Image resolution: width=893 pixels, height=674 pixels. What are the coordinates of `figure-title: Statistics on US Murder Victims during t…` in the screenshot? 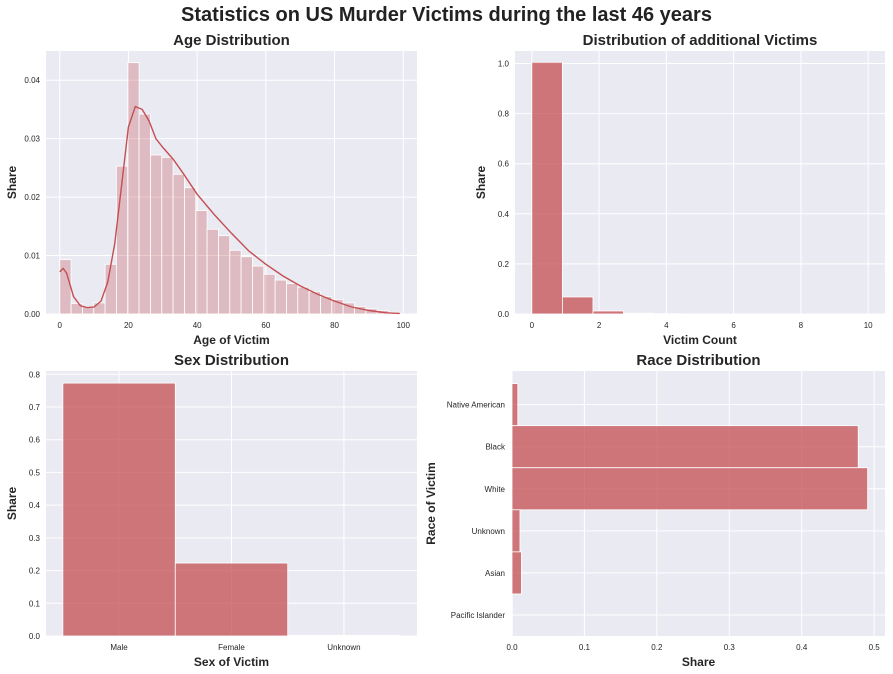 It's located at (446, 15).